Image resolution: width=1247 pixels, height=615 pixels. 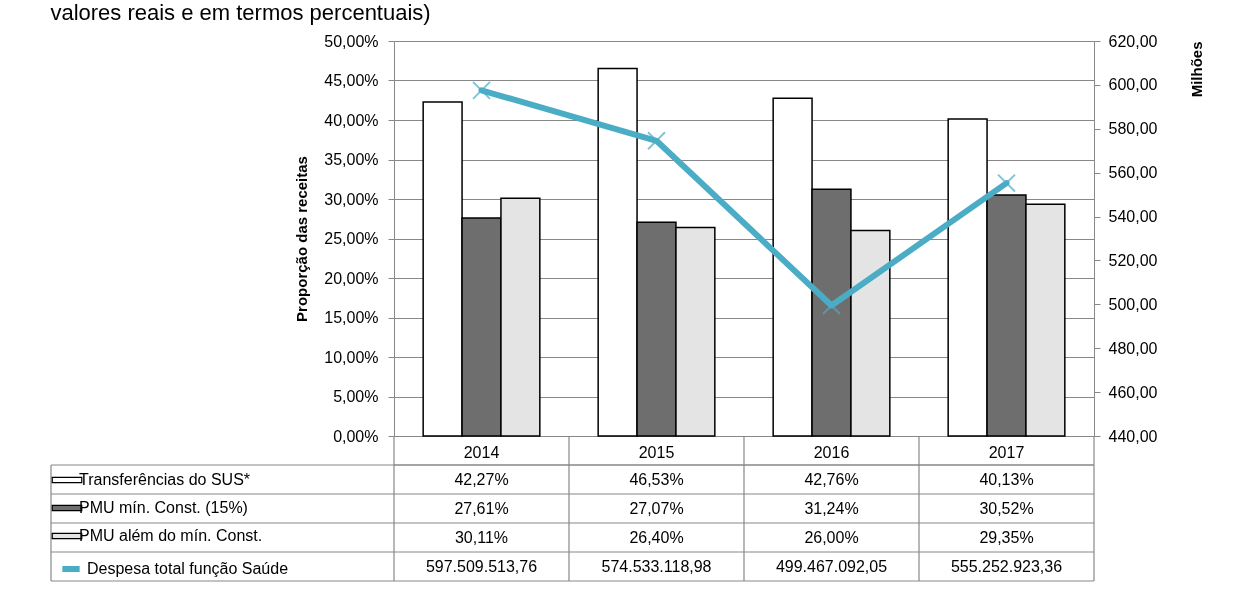 What do you see at coordinates (1133, 304) in the screenshot?
I see `y2-tick-label: 500,00` at bounding box center [1133, 304].